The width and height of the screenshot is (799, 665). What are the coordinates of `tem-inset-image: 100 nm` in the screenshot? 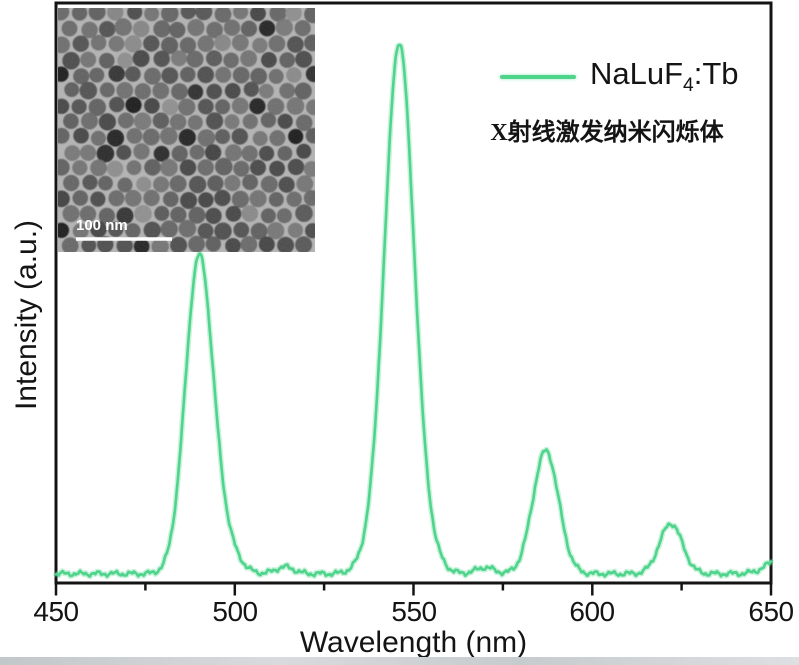 It's located at (186, 130).